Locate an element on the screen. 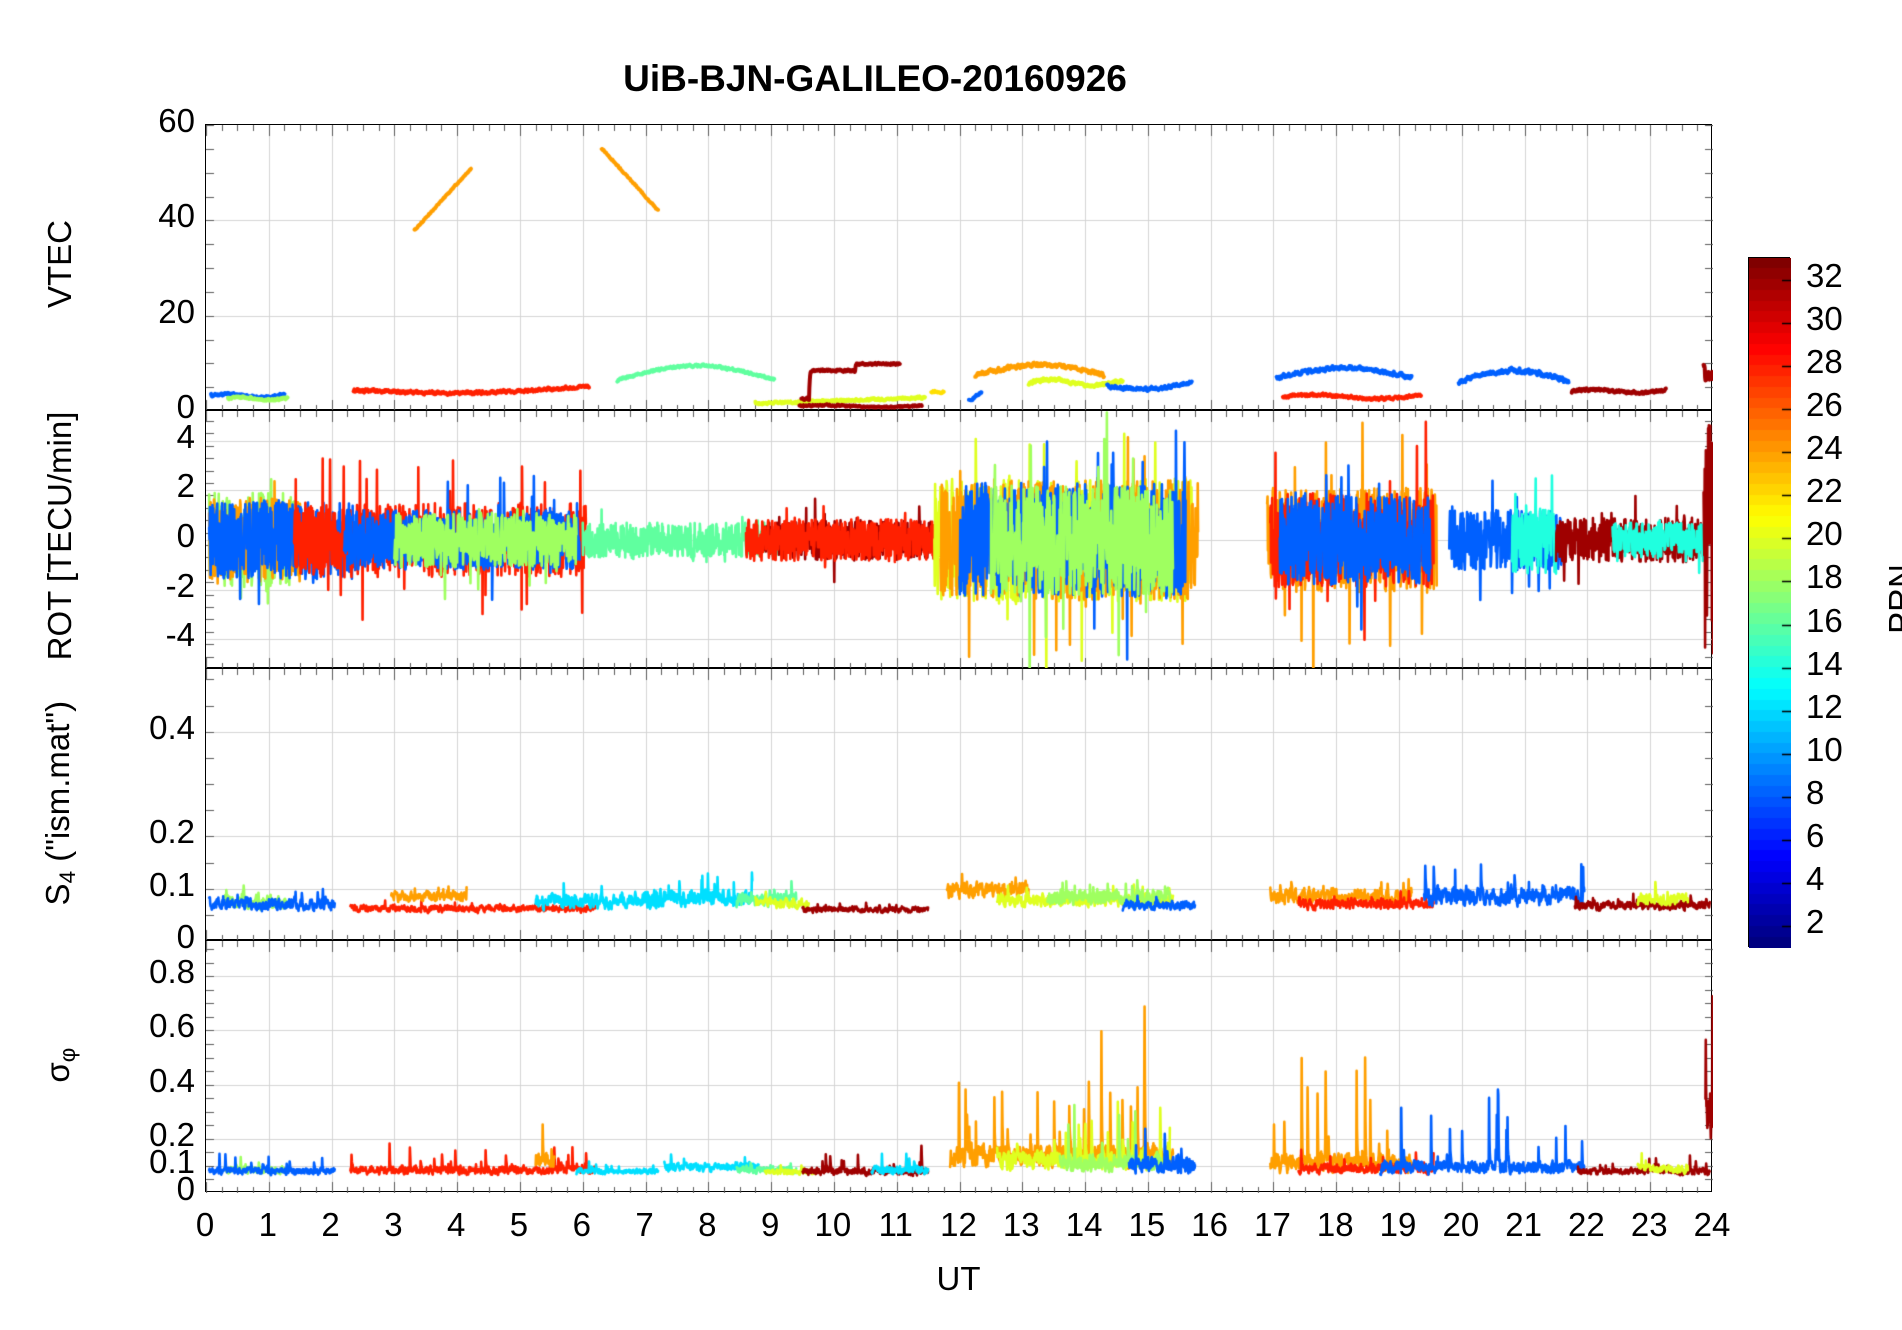  colorbar-tick-label-6: 14 is located at coordinates (1824, 663).